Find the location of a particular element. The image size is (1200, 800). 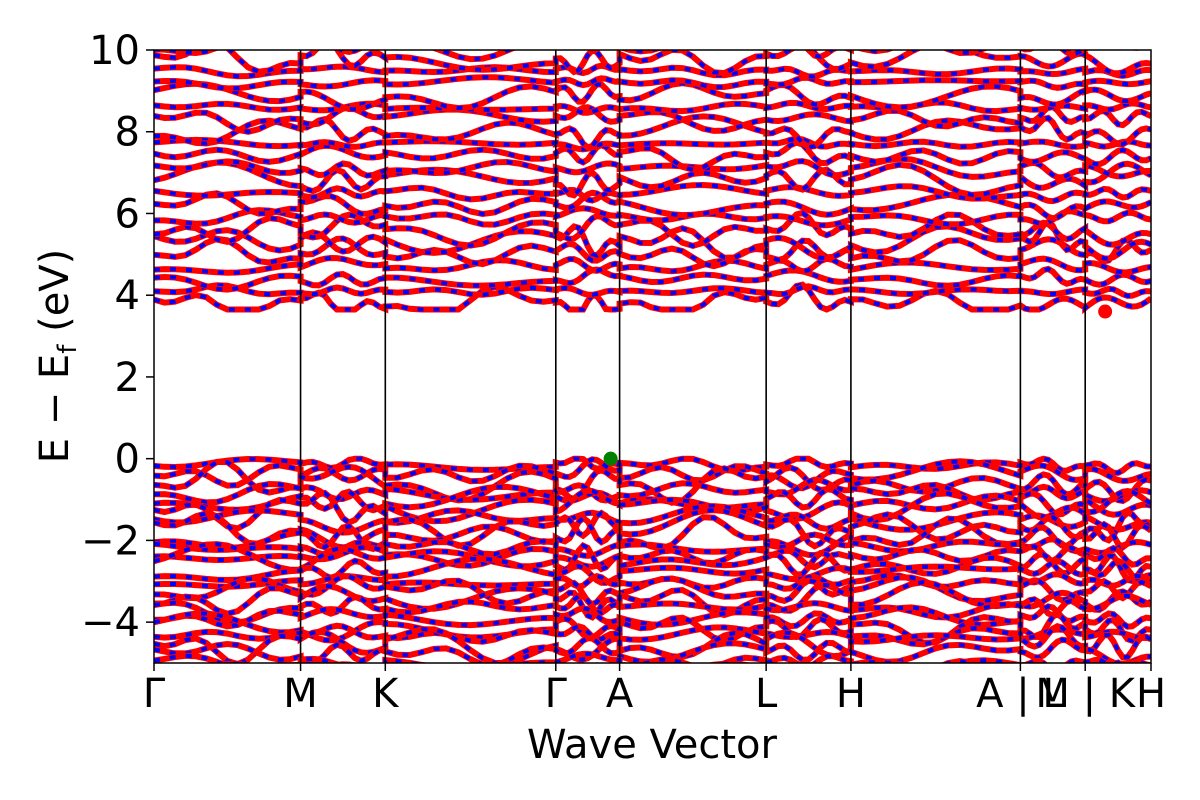

y-axis-label-main: E − E is located at coordinates (55, 409).